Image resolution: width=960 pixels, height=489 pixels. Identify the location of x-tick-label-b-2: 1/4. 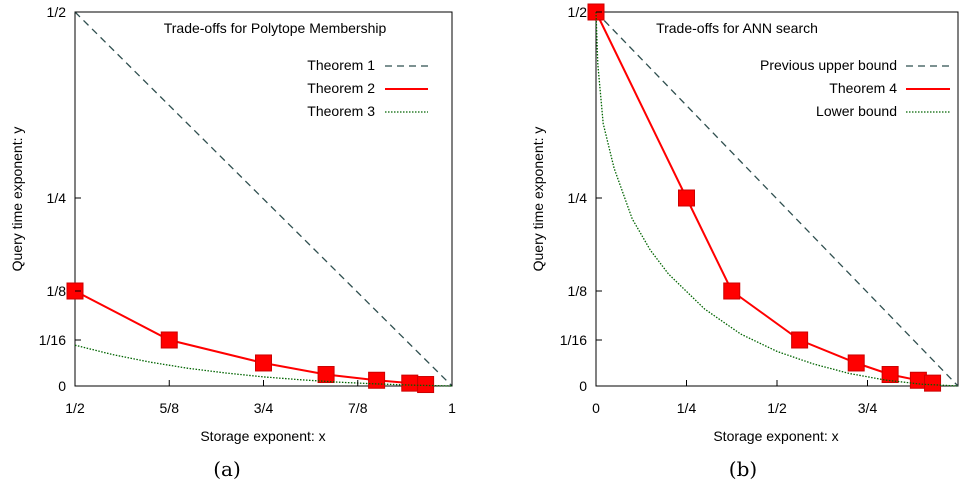
(687, 408).